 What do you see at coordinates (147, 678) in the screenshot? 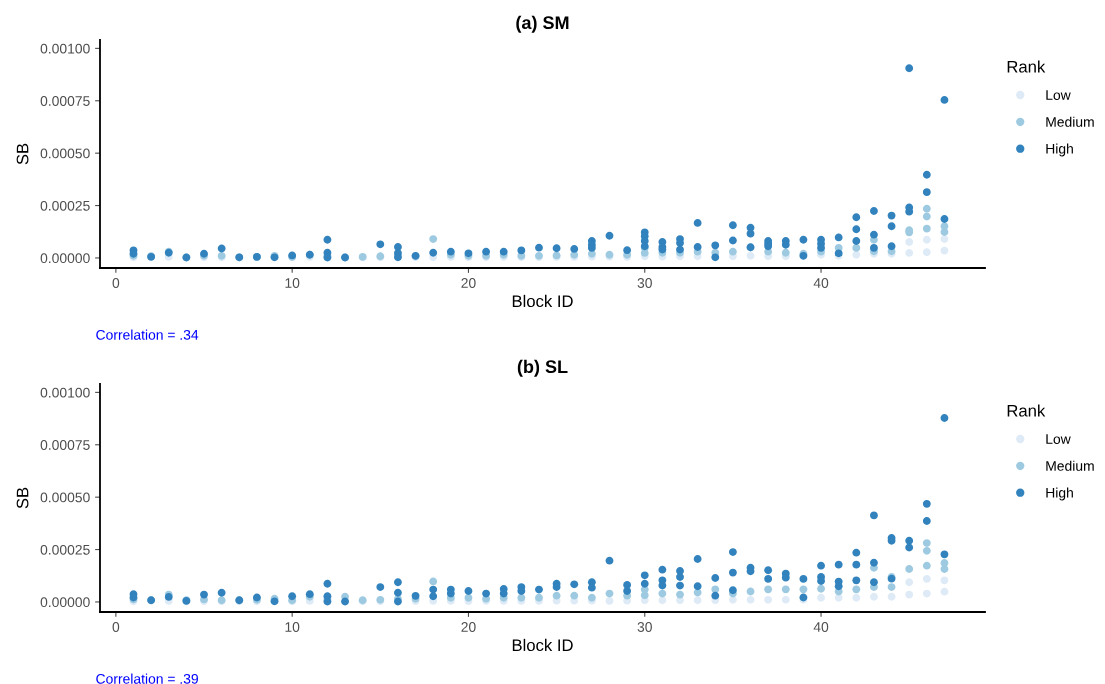
I see `text: Correlation = .39` at bounding box center [147, 678].